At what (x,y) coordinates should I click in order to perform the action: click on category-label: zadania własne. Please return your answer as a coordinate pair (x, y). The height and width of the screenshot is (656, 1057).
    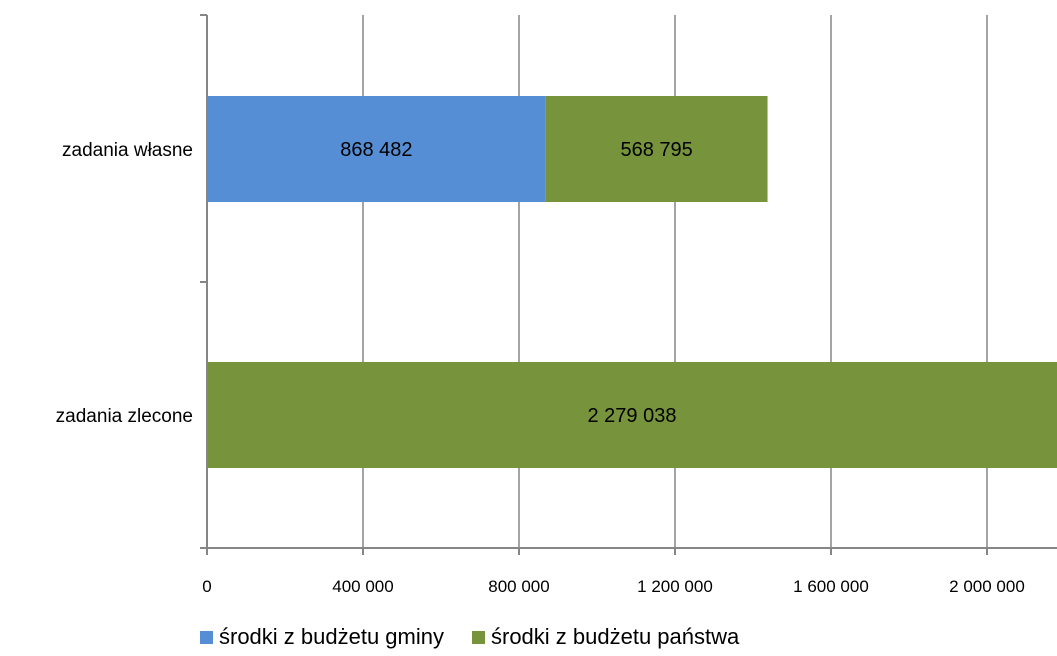
    Looking at the image, I should click on (127, 150).